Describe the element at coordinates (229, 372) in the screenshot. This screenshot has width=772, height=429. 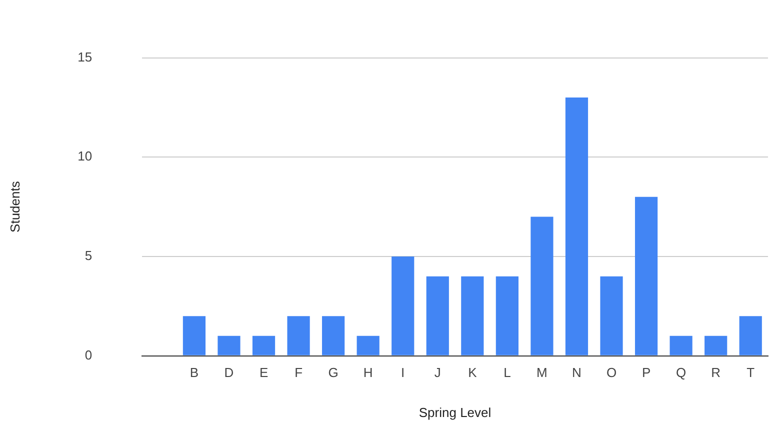
I see `x-tick-label: D` at that location.